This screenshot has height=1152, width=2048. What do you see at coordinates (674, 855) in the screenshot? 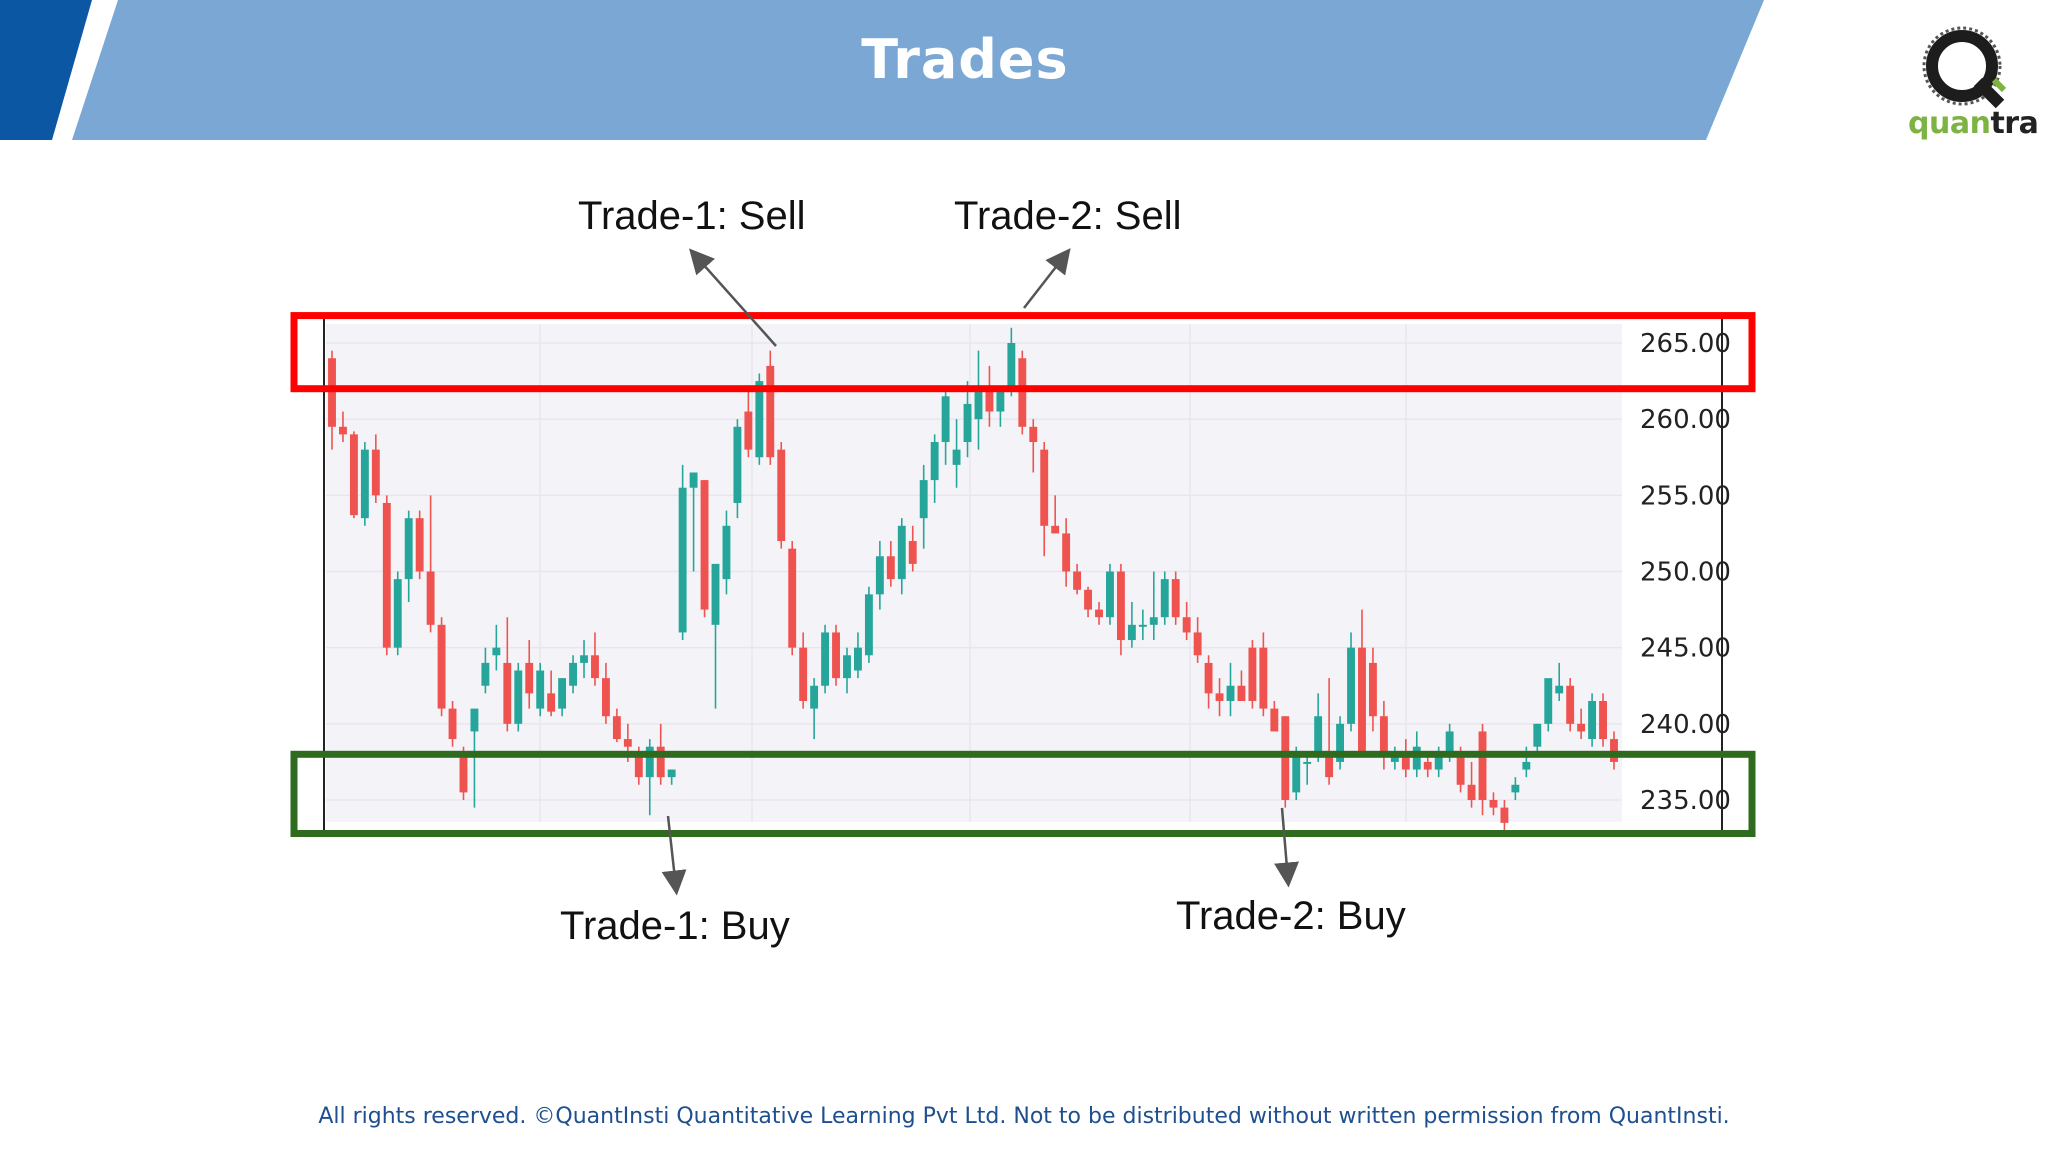
I see `trade1-buy-arrow` at bounding box center [674, 855].